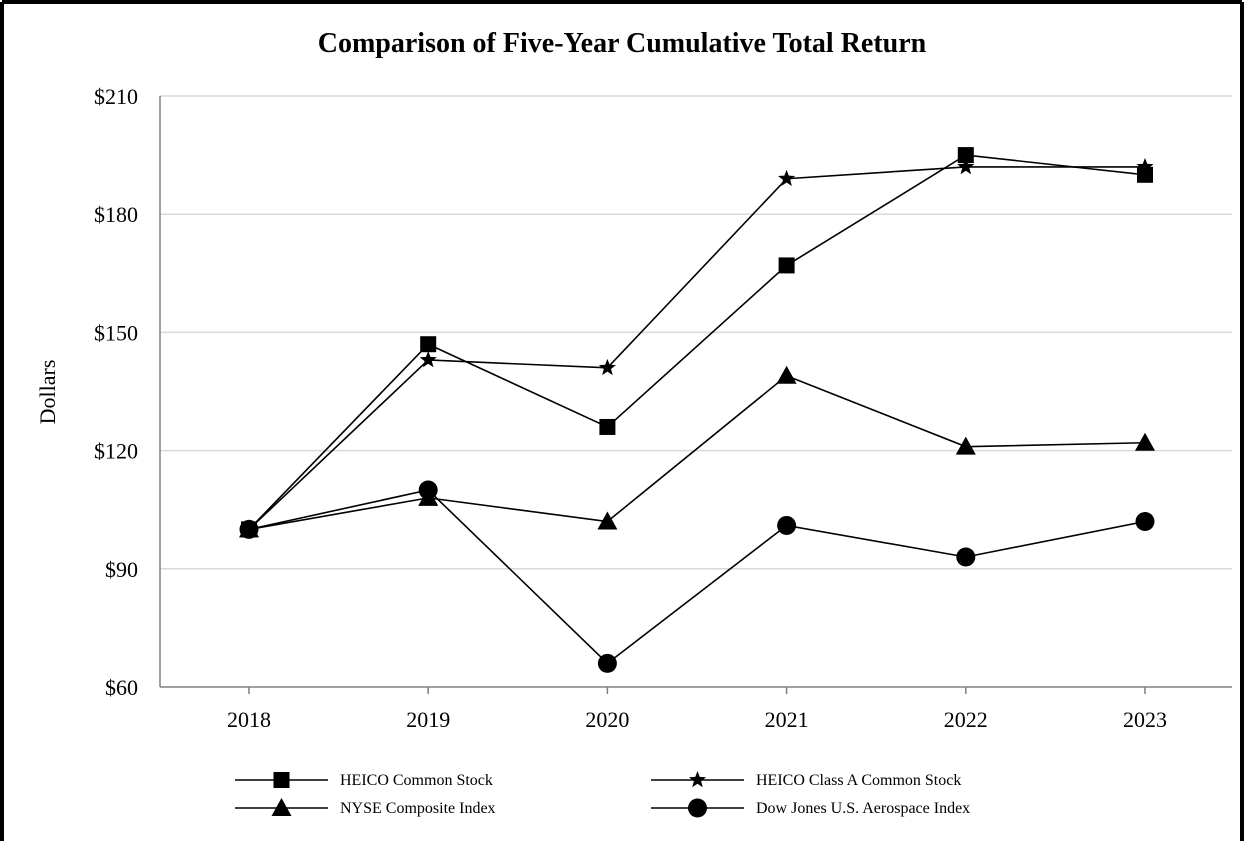  I want to click on legend-label: NYSE Composite Index, so click(418, 808).